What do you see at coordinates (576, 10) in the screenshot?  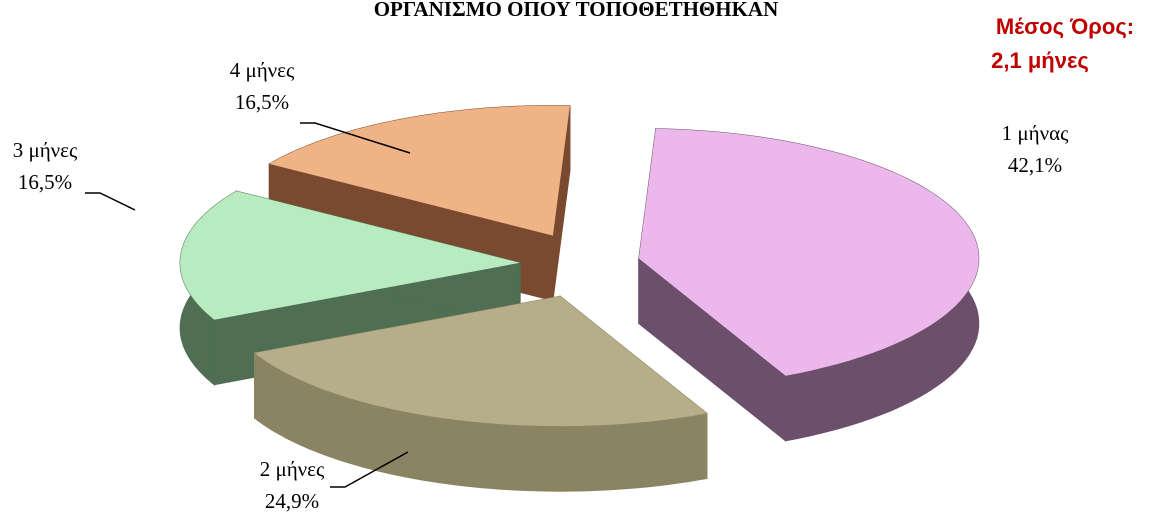 I see `chart-title: ΟΡΓΑΝΙΣΜΟ ΟΠΟΥ ΤΟΠΟΘΕΤΗΘΗΚΑΝ` at bounding box center [576, 10].